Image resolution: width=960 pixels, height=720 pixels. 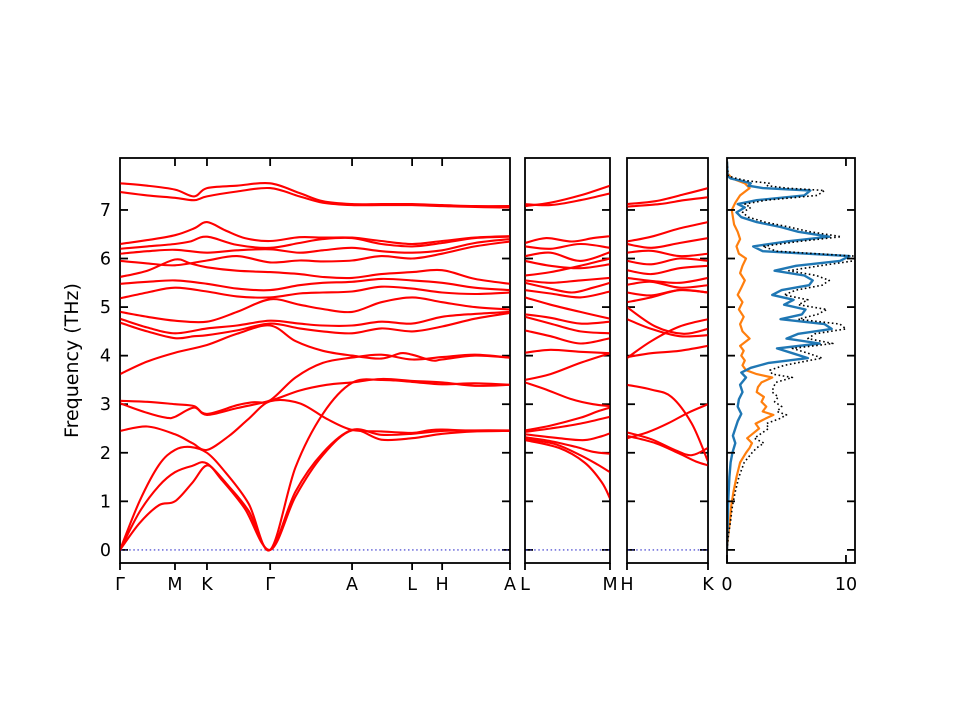 I want to click on y-tick-label: 6, so click(x=105, y=260).